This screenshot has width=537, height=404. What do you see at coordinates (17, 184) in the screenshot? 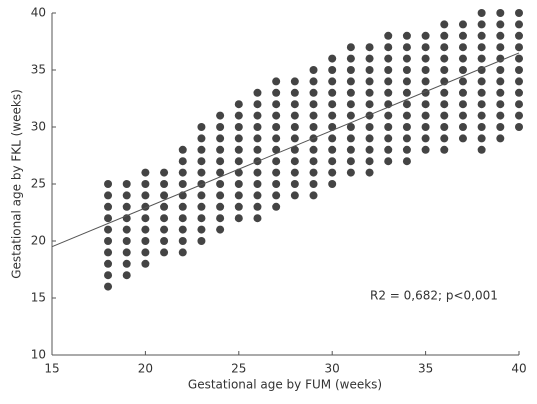
I see `y-axis-label: Gestational age by FKL (weeks)` at bounding box center [17, 184].